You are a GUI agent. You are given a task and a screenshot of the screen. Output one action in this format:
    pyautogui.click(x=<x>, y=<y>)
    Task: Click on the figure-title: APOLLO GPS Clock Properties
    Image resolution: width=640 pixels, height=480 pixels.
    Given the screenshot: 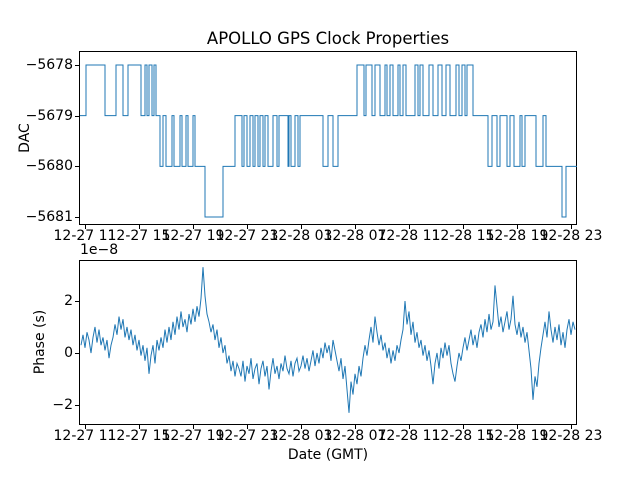 What is the action you would take?
    pyautogui.click(x=328, y=38)
    